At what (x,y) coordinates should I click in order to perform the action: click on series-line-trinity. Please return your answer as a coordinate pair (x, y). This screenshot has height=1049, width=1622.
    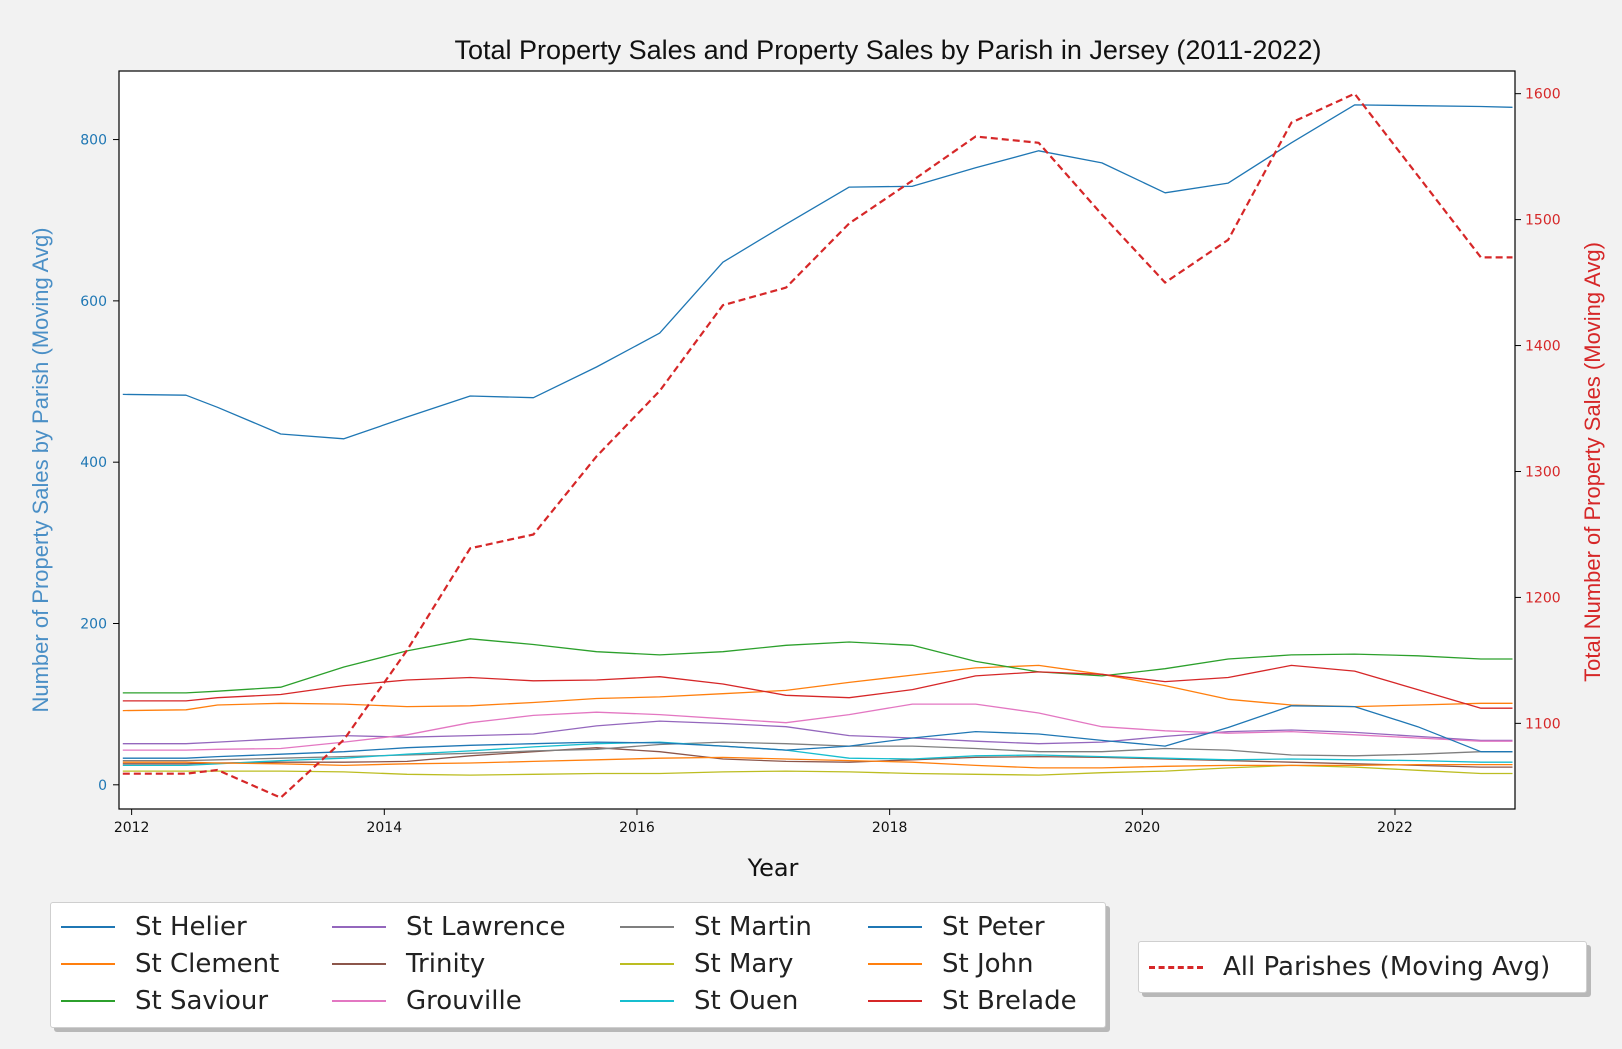
    Looking at the image, I should click on (817, 757).